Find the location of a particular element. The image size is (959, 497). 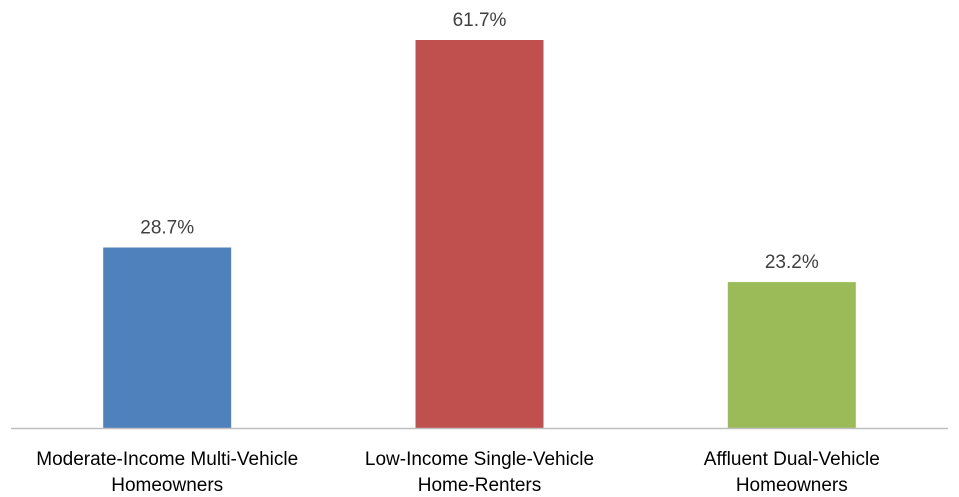

data-label-affluent: 23.2% is located at coordinates (792, 262).